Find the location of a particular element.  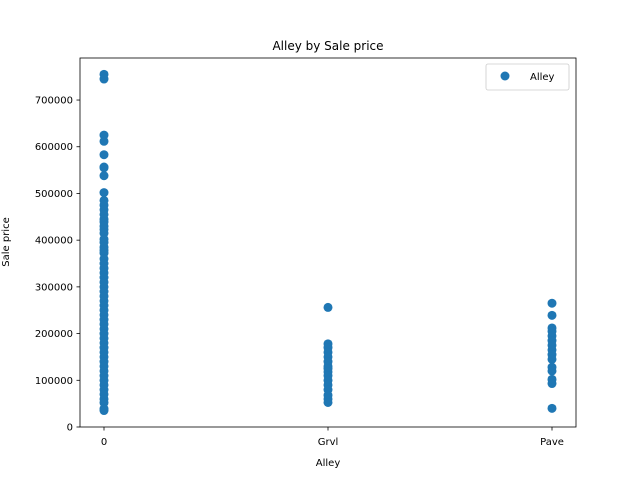

x-axis-title: Alley is located at coordinates (328, 463).